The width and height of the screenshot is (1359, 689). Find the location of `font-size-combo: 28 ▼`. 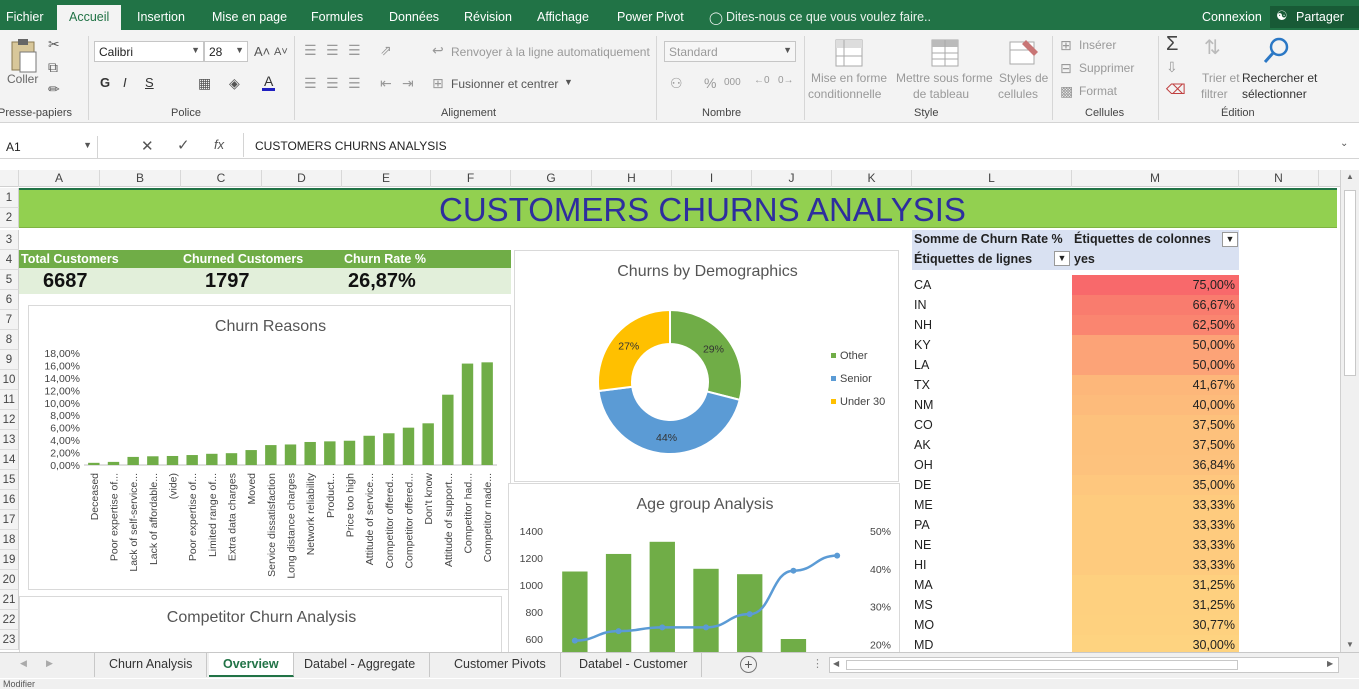

font-size-combo: 28 ▼ is located at coordinates (226, 51).